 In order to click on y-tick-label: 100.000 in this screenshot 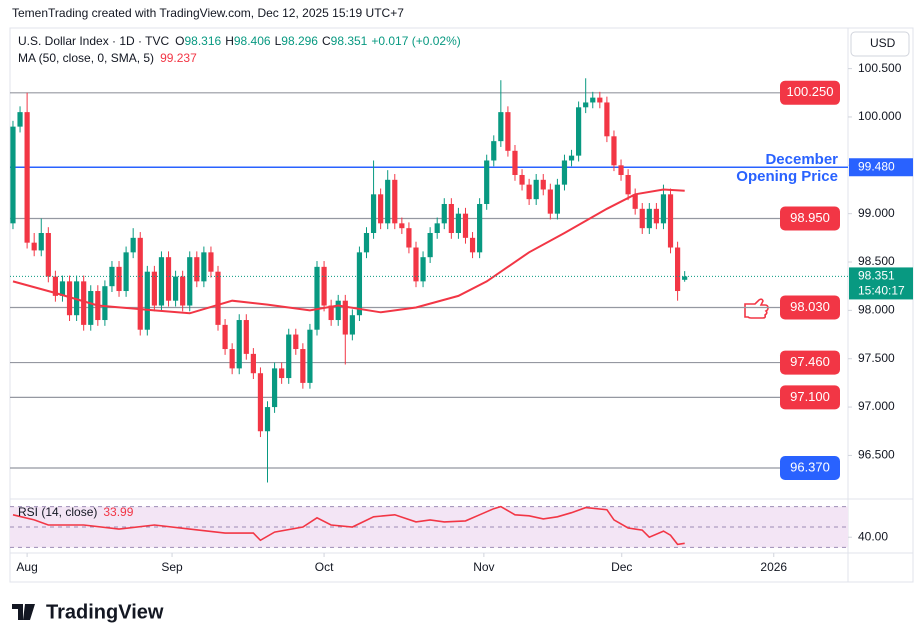, I will do `click(880, 116)`.